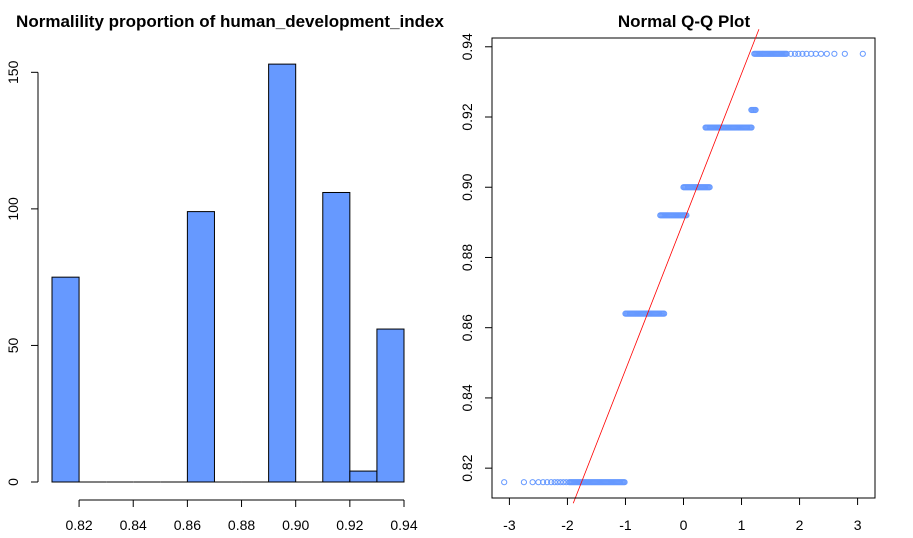 The width and height of the screenshot is (913, 538). What do you see at coordinates (467, 467) in the screenshot?
I see `y-tick-label: 0.82` at bounding box center [467, 467].